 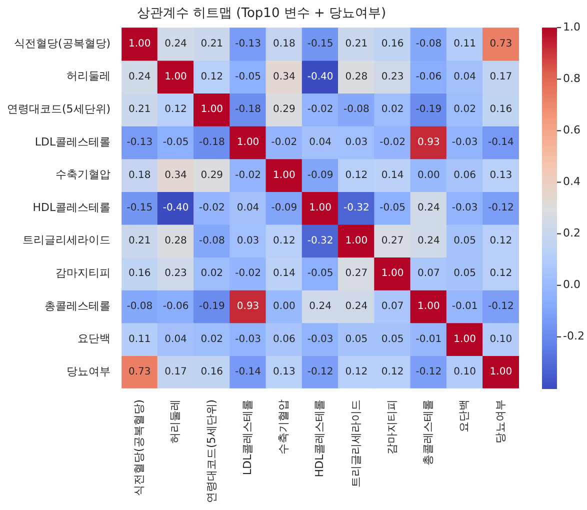 I want to click on color-bar-label: -0.2, so click(x=573, y=336).